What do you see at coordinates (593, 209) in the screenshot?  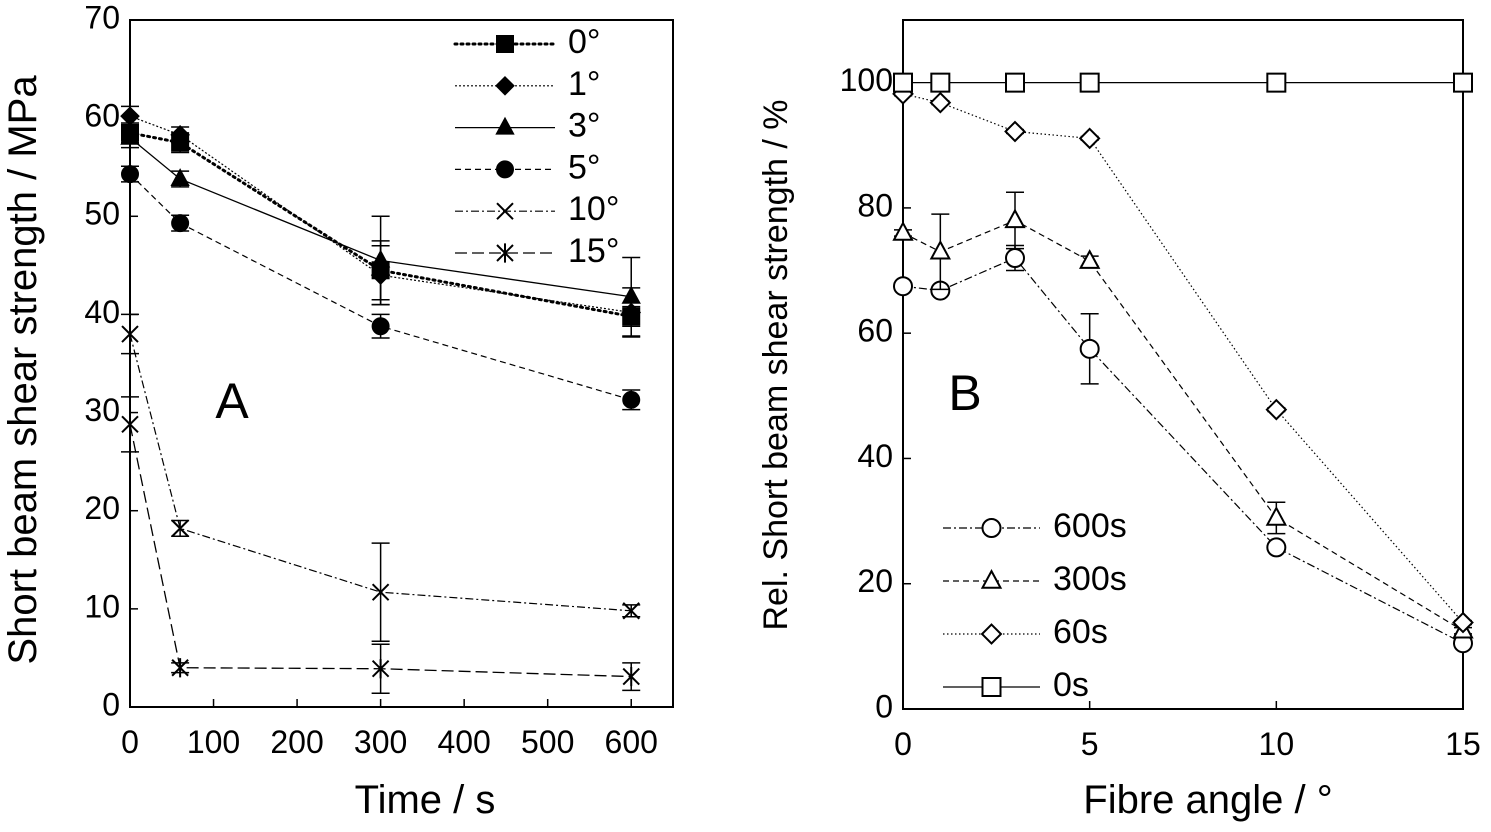 I see `panel-a-legend-label: 10°` at bounding box center [593, 209].